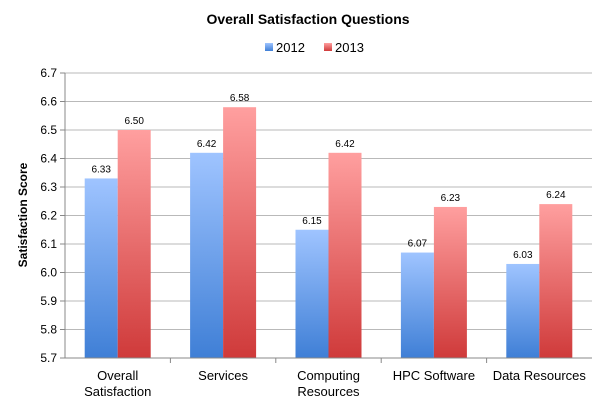 The height and width of the screenshot is (408, 600). I want to click on y-tick-label: 6.4, so click(48, 159).